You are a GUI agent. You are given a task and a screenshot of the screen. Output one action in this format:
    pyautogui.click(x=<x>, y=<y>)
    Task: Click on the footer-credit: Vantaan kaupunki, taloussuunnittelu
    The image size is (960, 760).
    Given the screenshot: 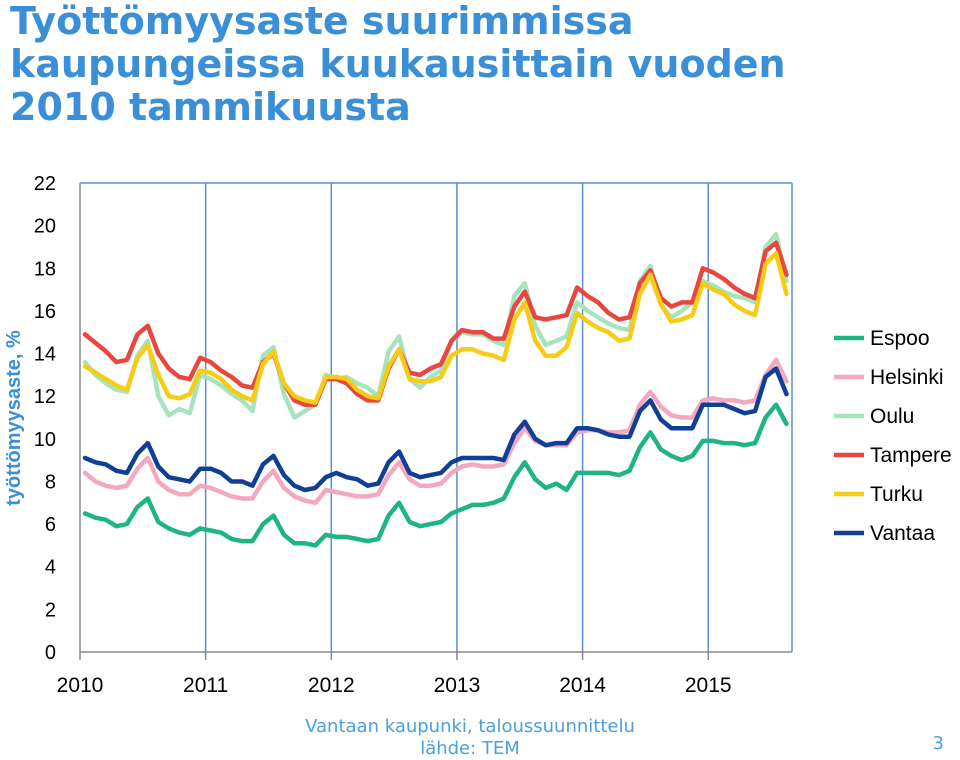 What is the action you would take?
    pyautogui.click(x=470, y=727)
    